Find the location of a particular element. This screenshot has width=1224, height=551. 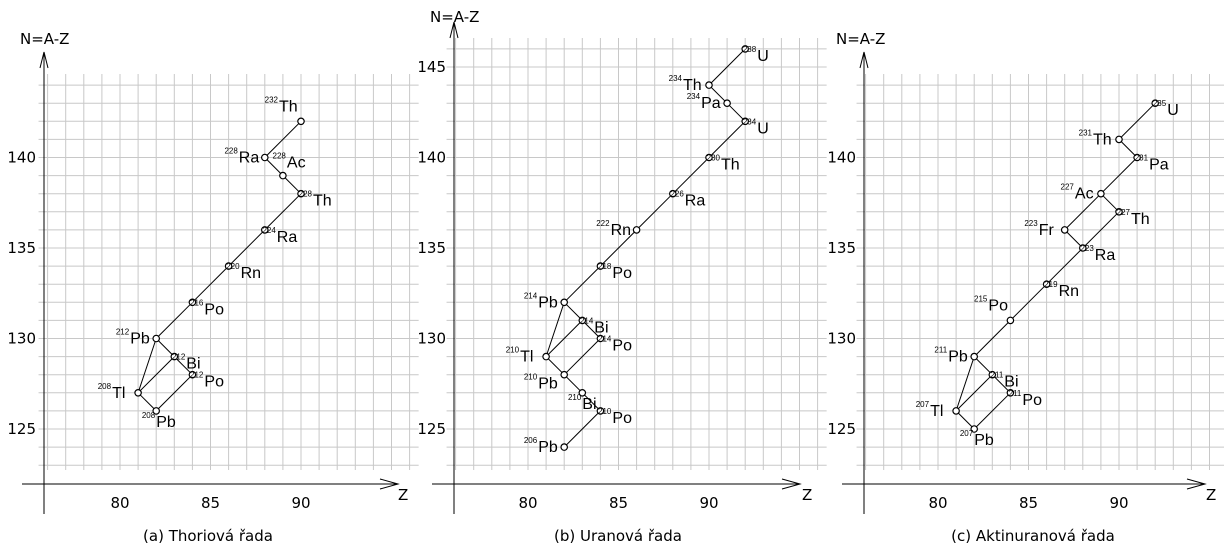

nuclide-rn-220: 220 Rn is located at coordinates (242, 272).